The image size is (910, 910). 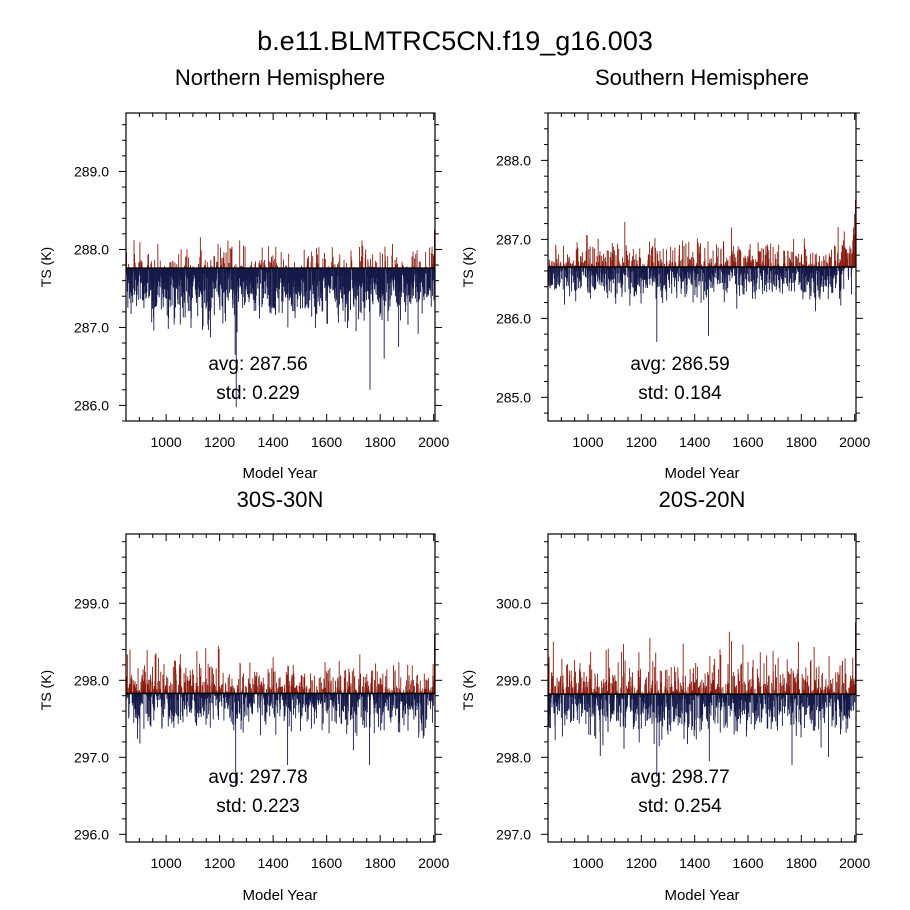 I want to click on std-annotation: std: 0.223, so click(x=257, y=806).